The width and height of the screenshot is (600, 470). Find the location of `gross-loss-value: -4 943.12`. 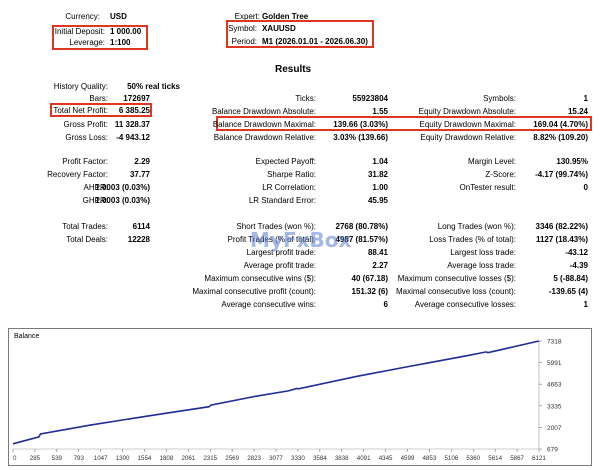

gross-loss-value: -4 943.12 is located at coordinates (133, 137).